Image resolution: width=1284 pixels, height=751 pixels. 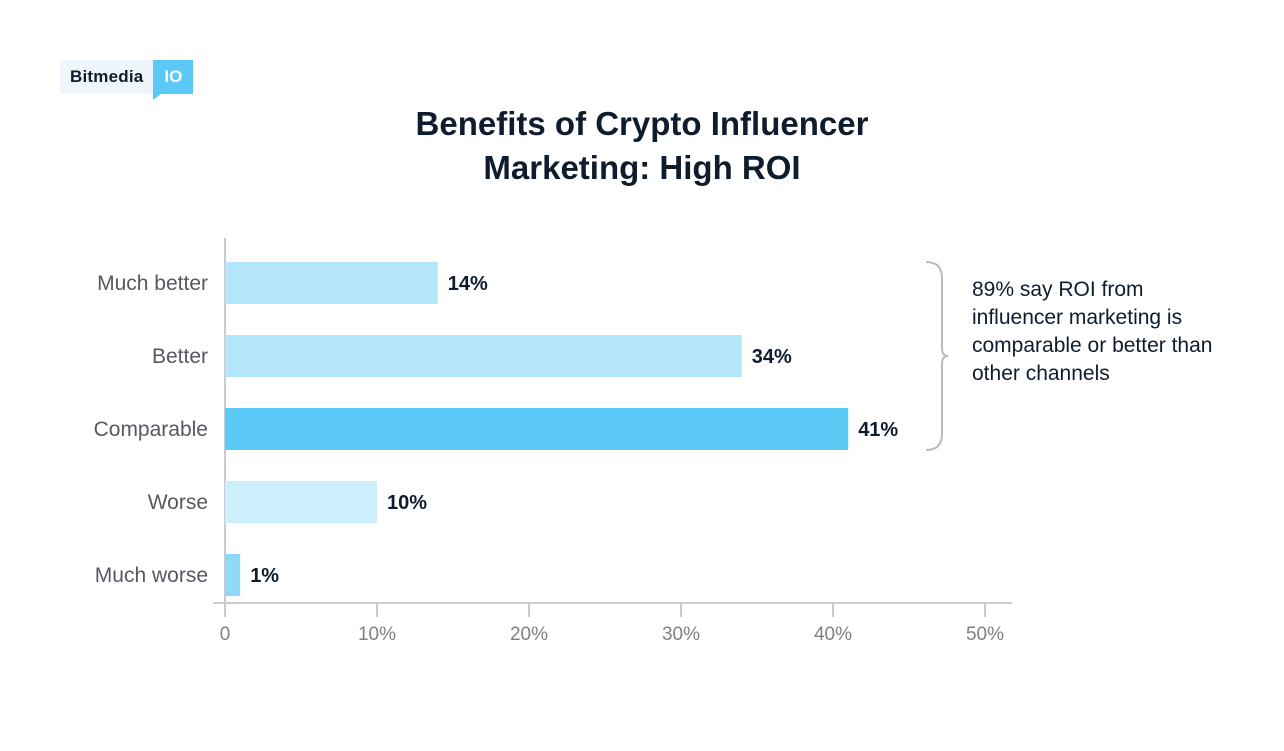 I want to click on data-label: 34%, so click(x=772, y=357).